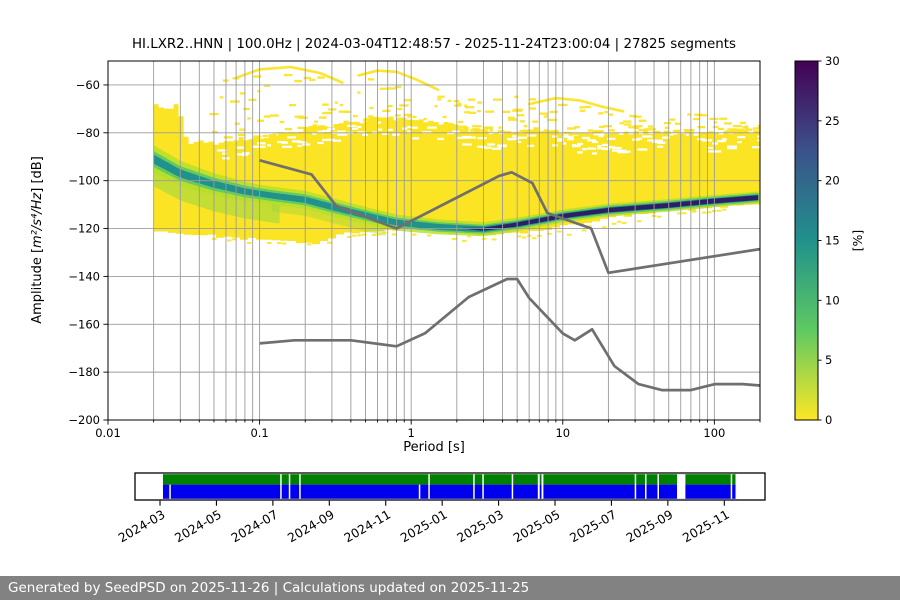 This screenshot has width=900, height=600. What do you see at coordinates (706, 526) in the screenshot?
I see `timeline-tick-label: 2025-11` at bounding box center [706, 526].